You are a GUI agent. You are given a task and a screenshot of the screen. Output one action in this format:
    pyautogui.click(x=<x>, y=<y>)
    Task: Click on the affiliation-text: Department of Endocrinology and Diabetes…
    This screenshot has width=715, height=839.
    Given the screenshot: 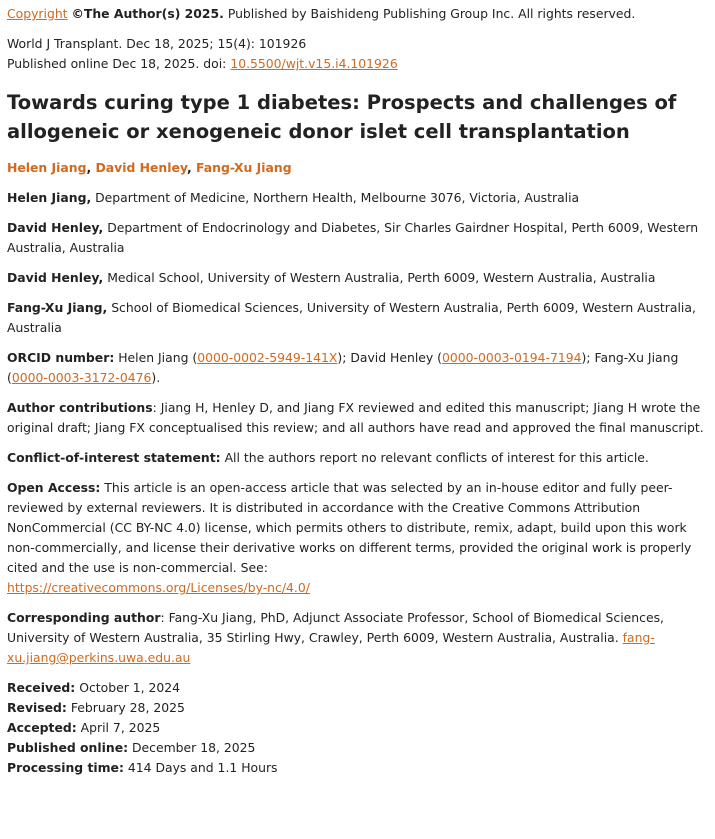 What is the action you would take?
    pyautogui.click(x=353, y=237)
    